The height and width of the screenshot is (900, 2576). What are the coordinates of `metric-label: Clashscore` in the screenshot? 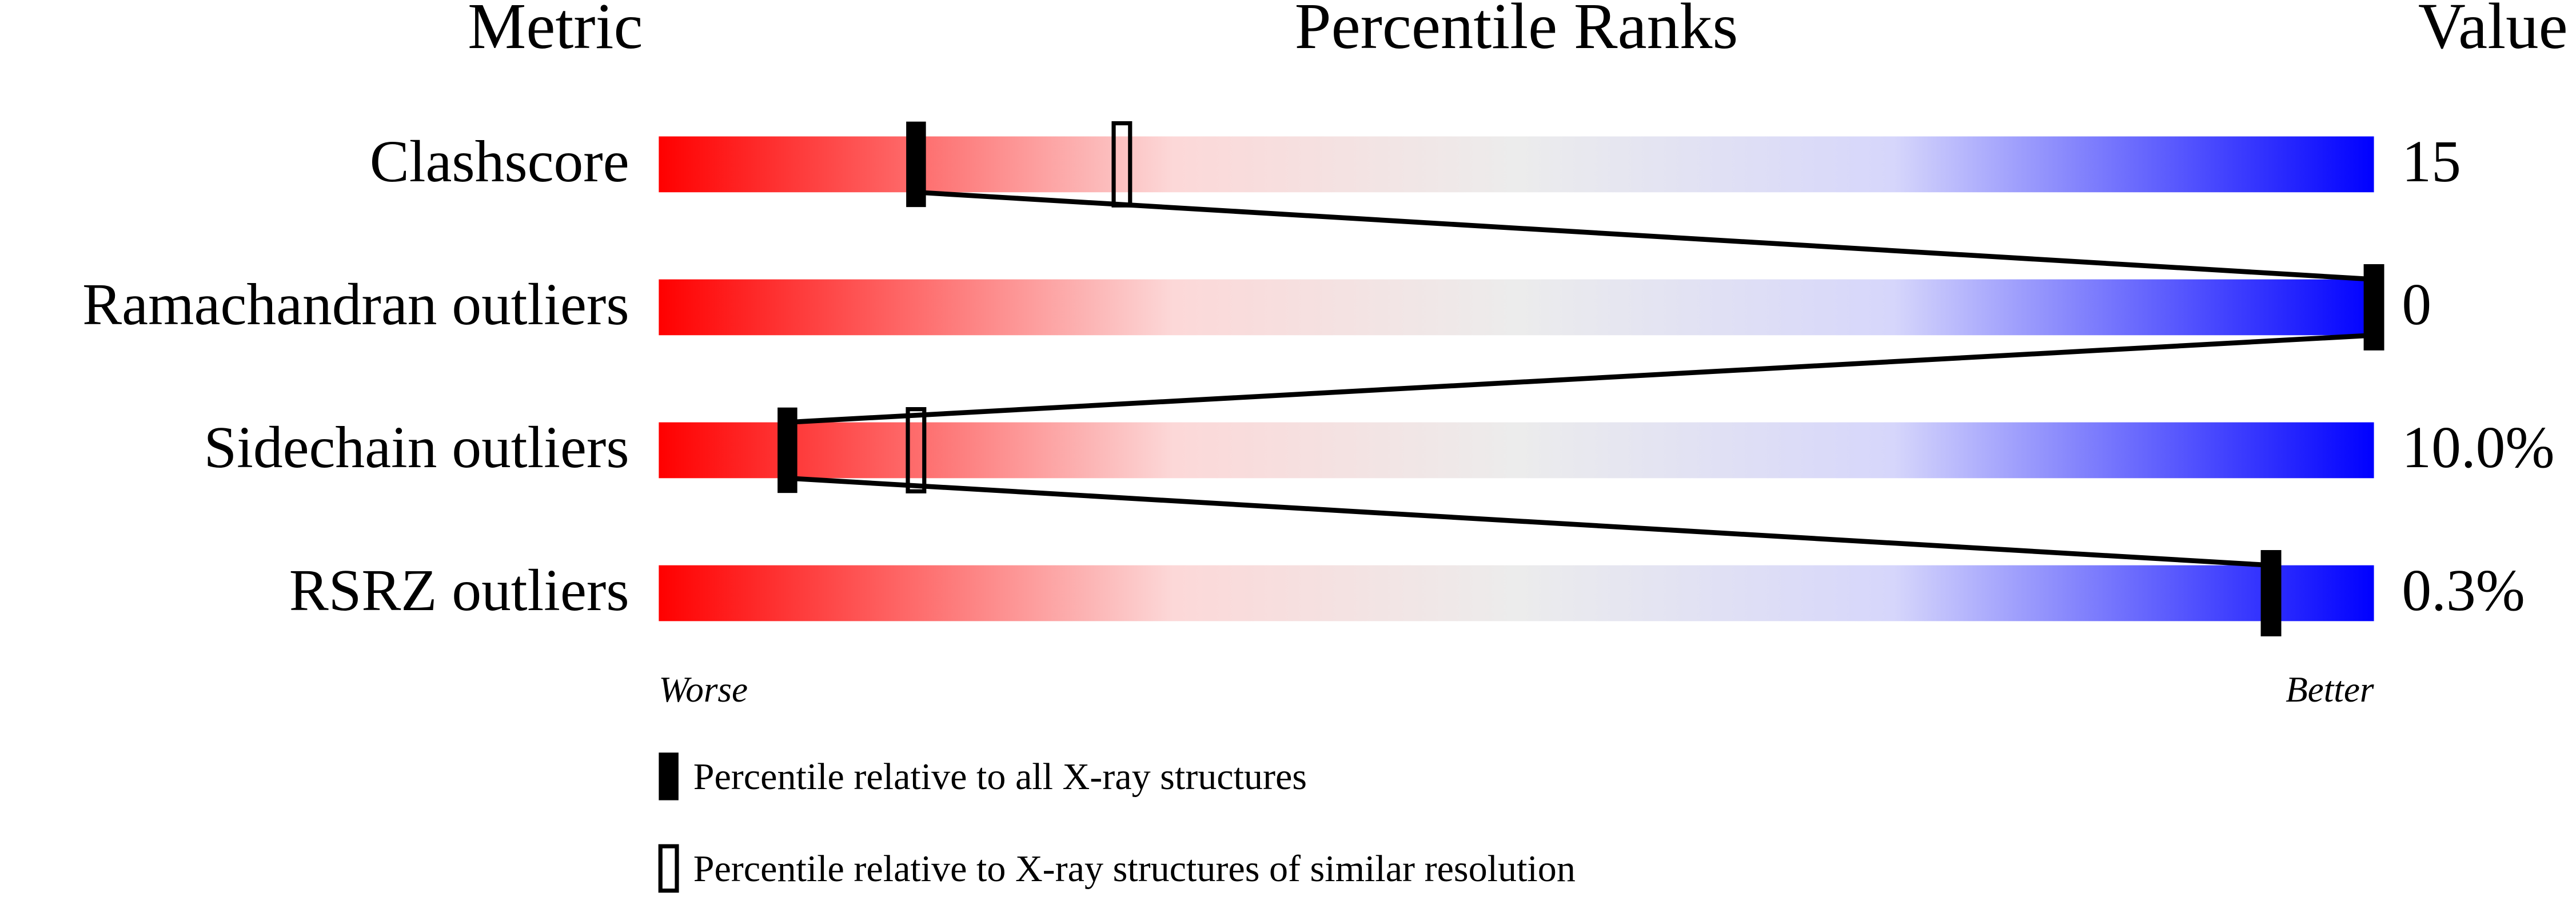 It's located at (499, 161).